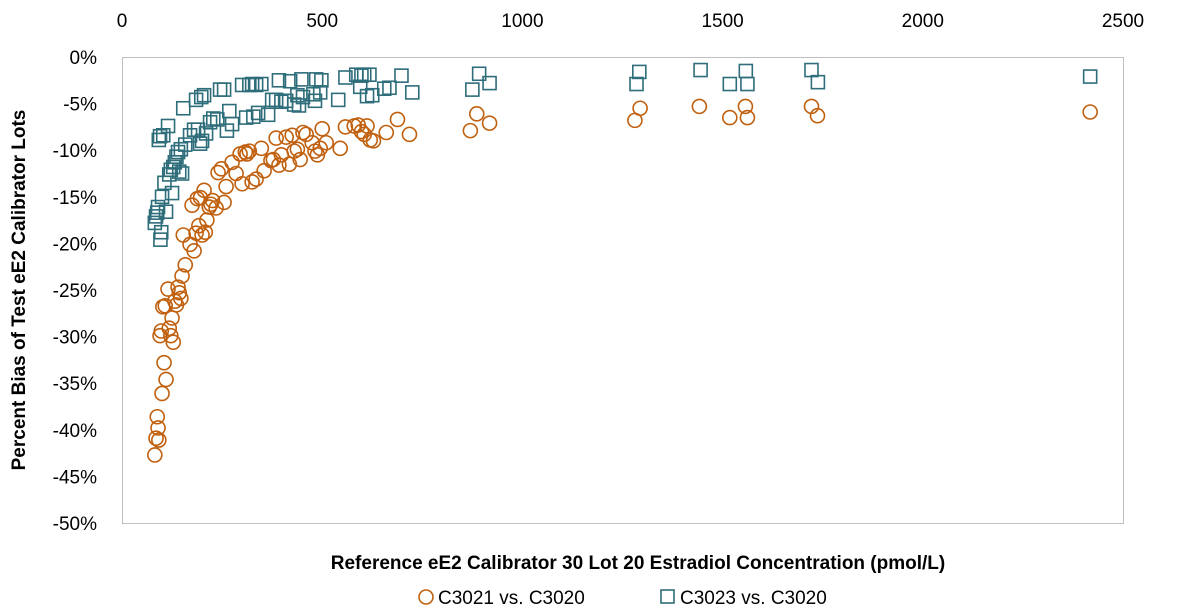  I want to click on y-tick-label: -30%, so click(75, 338).